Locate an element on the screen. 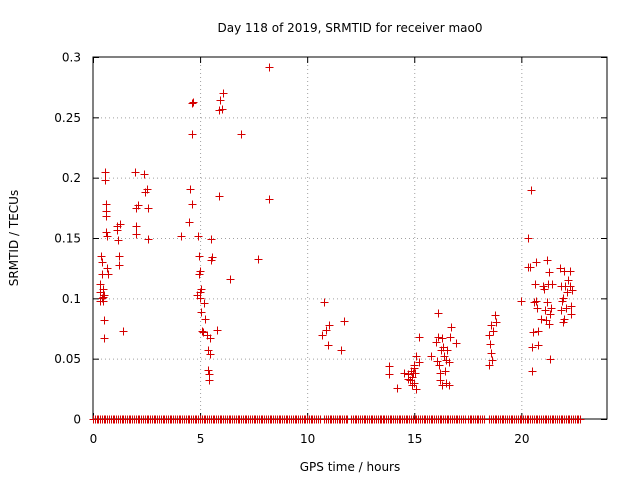 This screenshot has height=480, width=640. y-tick-label: 0.1 is located at coordinates (71, 299).